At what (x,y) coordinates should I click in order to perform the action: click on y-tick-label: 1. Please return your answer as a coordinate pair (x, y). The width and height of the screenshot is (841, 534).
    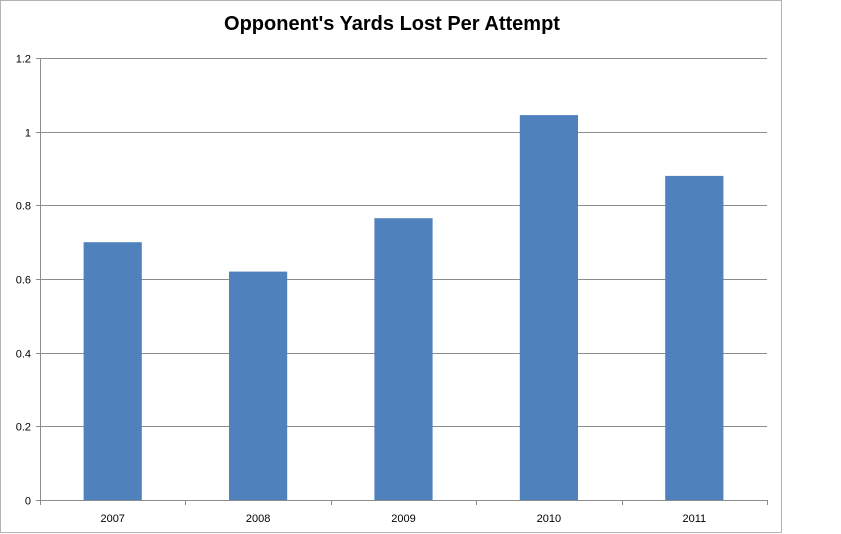
    Looking at the image, I should click on (28, 134).